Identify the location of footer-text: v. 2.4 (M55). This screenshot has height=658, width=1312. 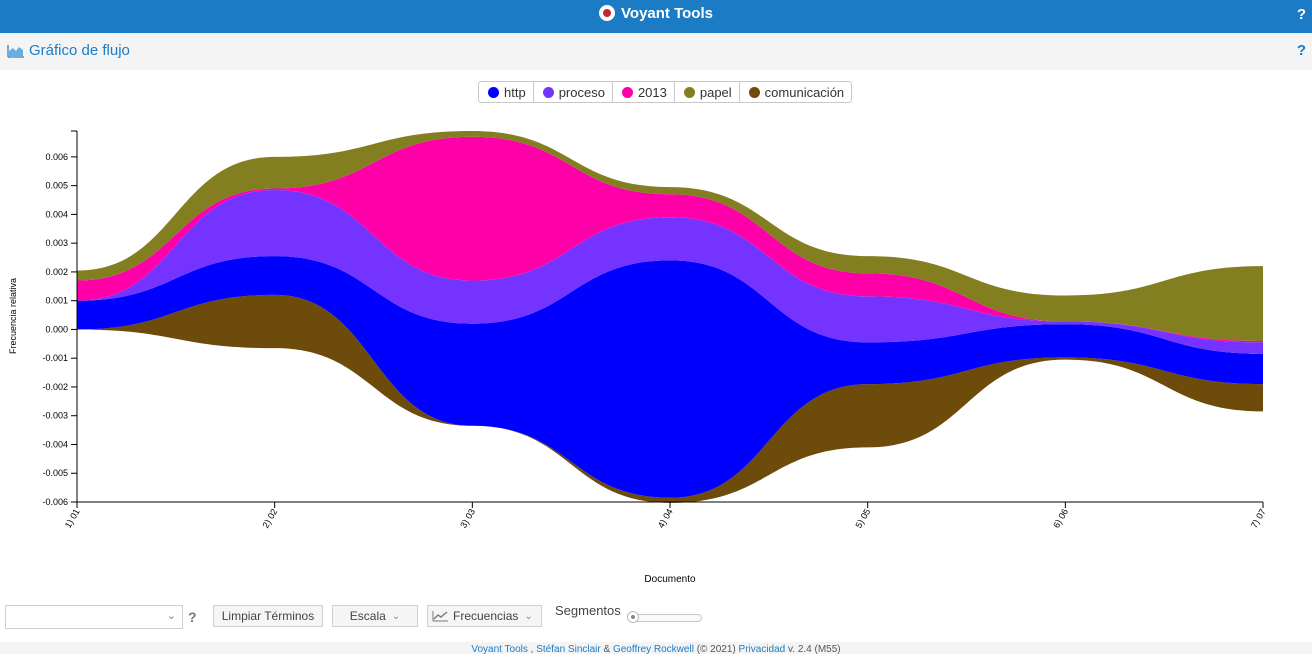
(813, 649).